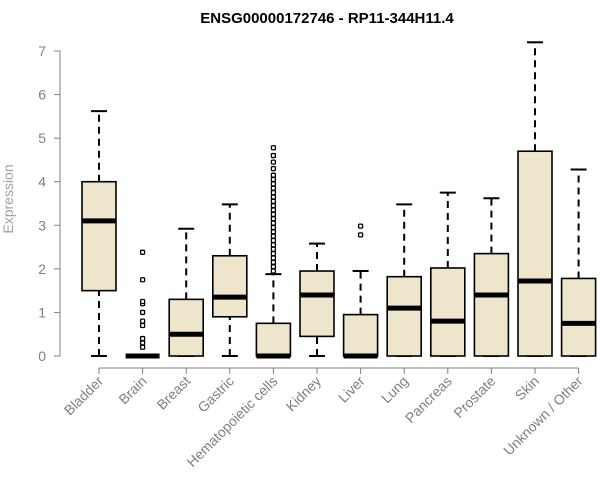  I want to click on box-bladder, so click(99, 233).